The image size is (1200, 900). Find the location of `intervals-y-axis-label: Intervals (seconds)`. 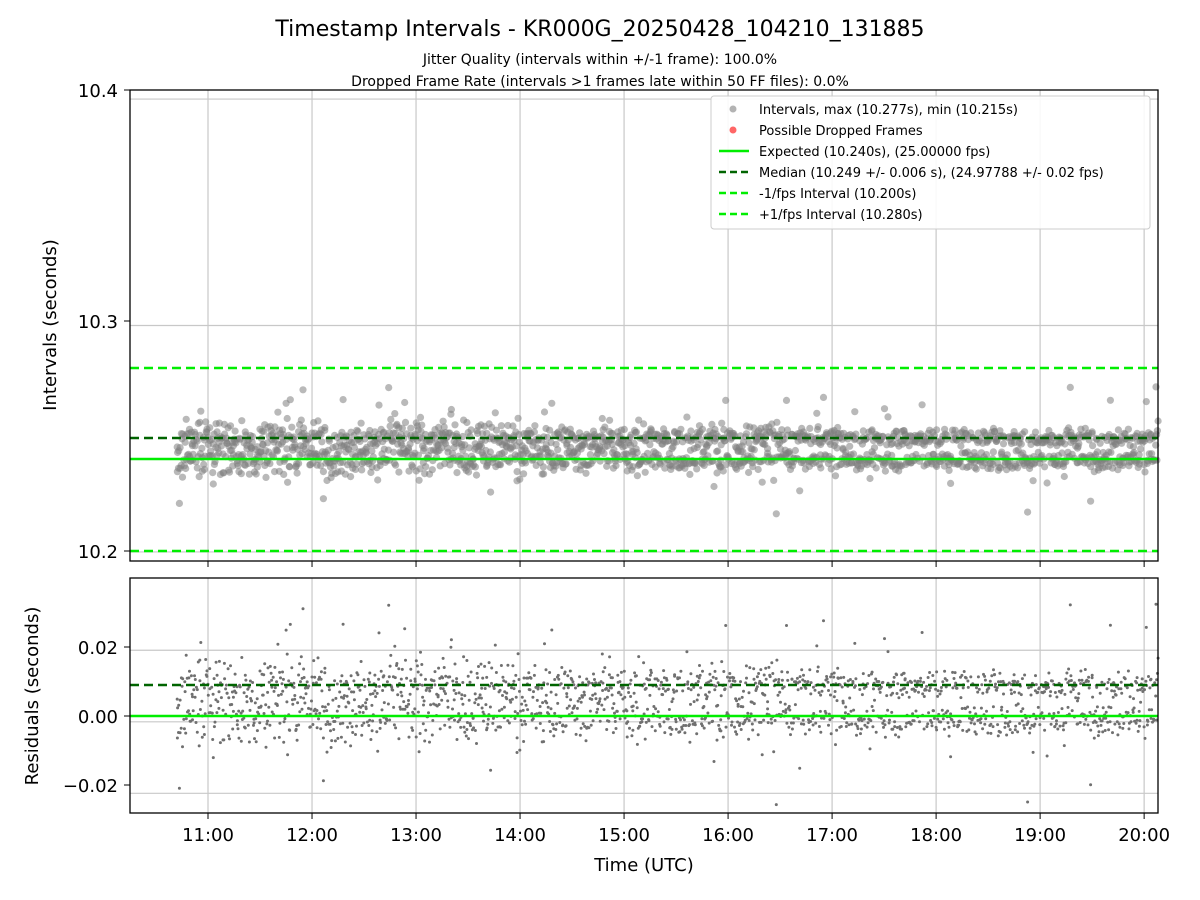

intervals-y-axis-label: Intervals (seconds) is located at coordinates (50, 325).